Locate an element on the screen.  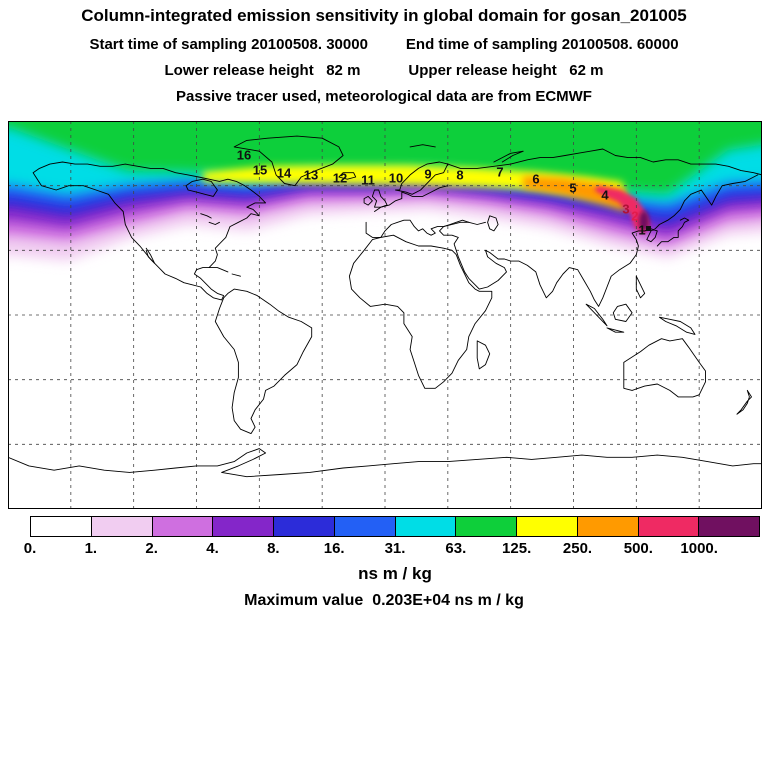
colorbar-tick-label: 1000. is located at coordinates (699, 548).